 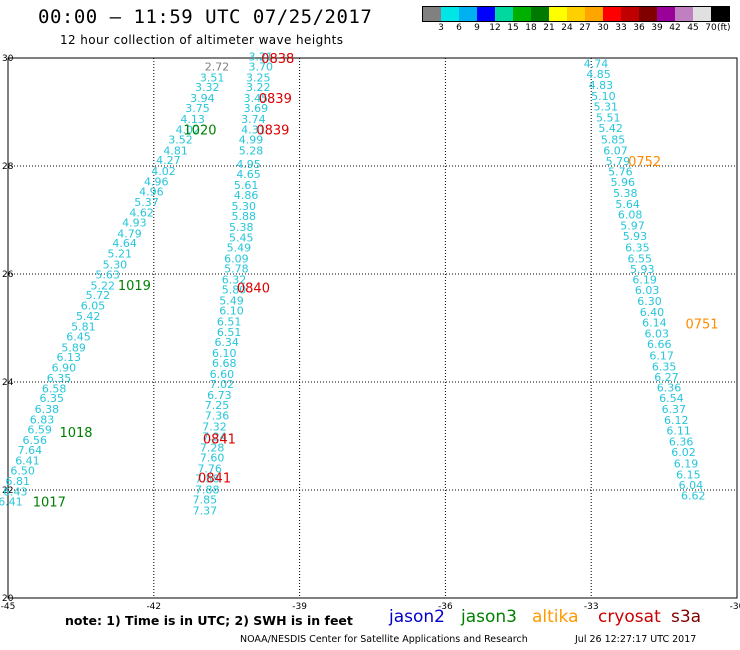 I want to click on wave-height-value: 6.13, so click(x=69, y=357).